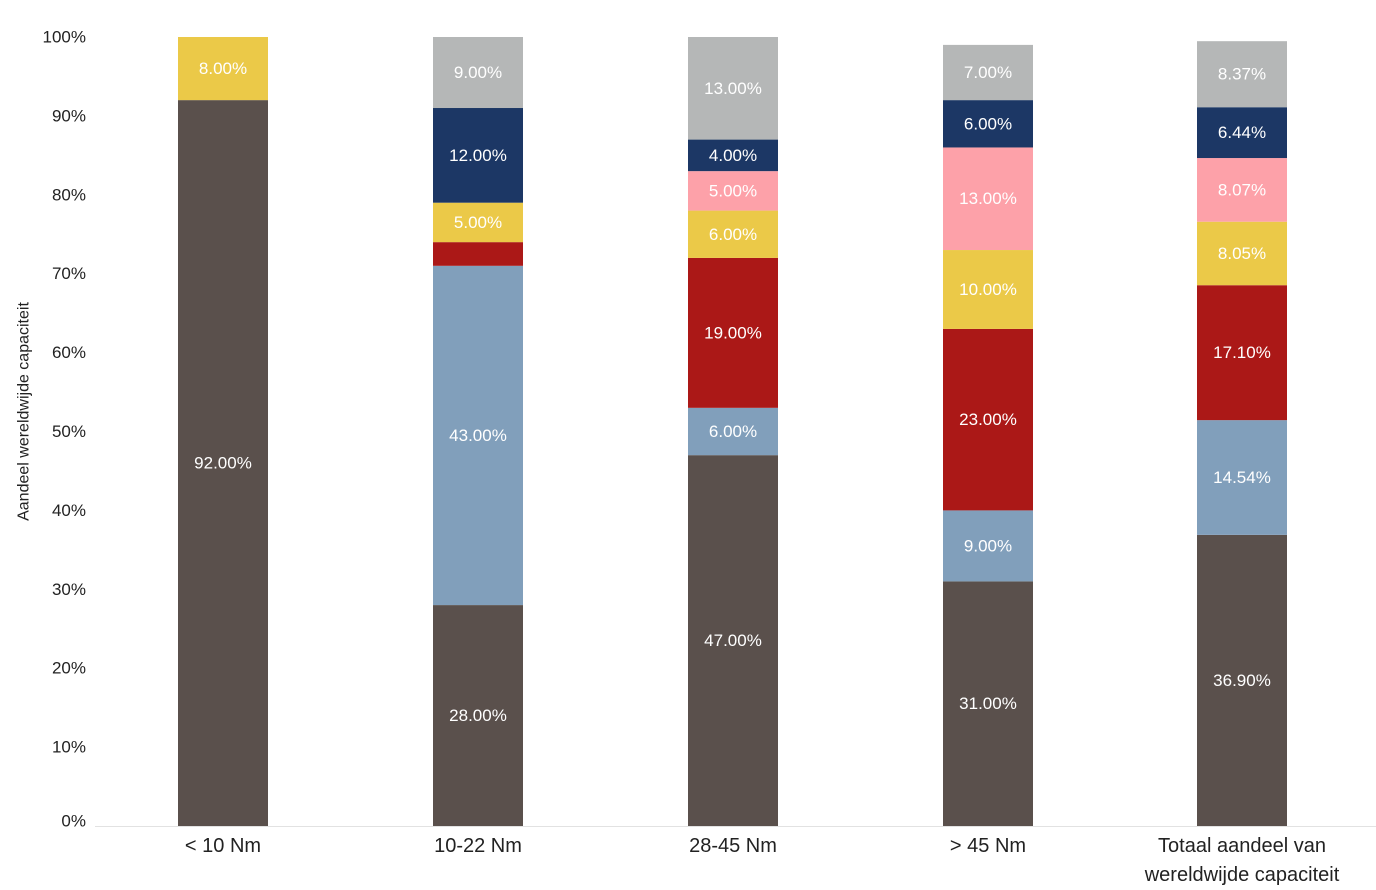  I want to click on data-label: 43.00%, so click(478, 435).